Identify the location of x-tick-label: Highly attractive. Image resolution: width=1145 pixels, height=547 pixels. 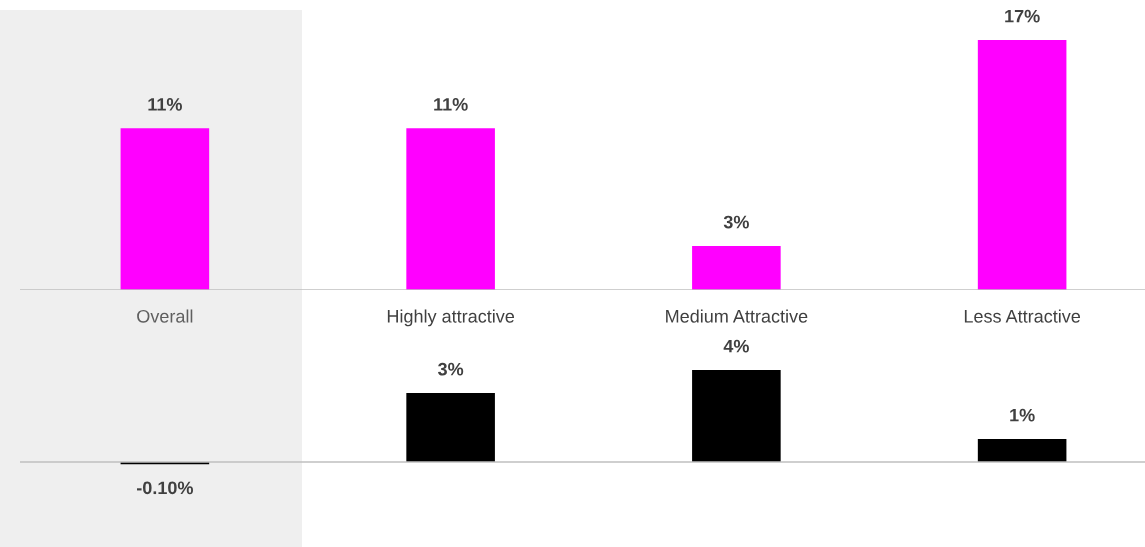
(451, 318).